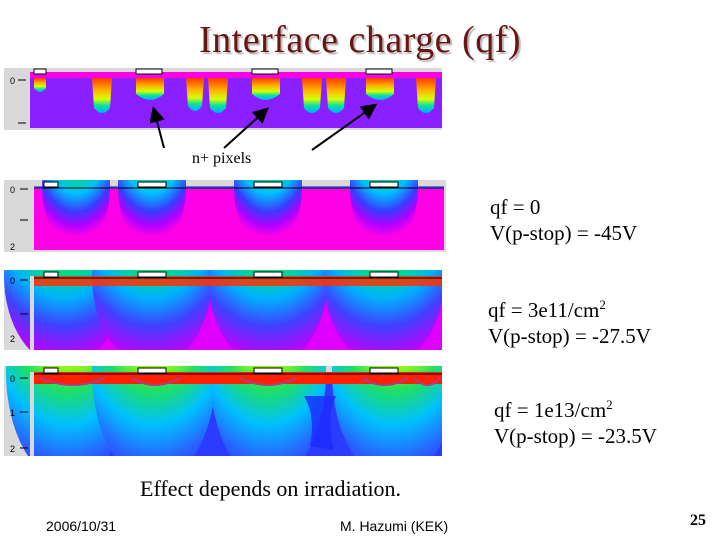 This screenshot has height=540, width=720. I want to click on qf-value: qf = 0, so click(515, 207).